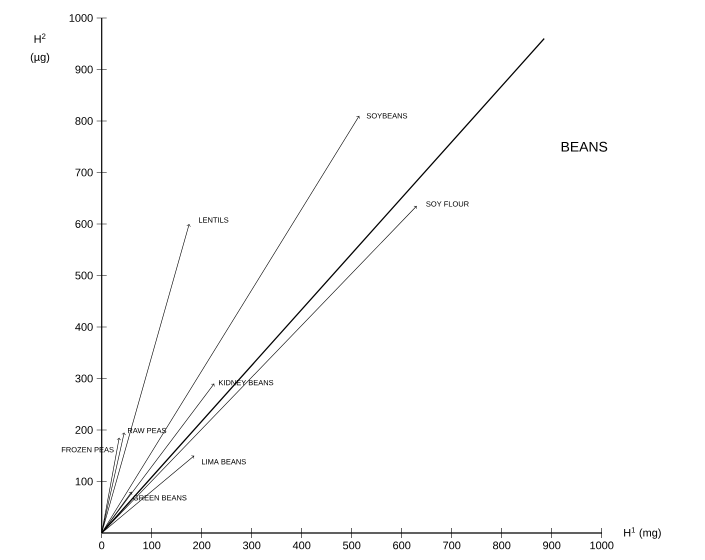 Image resolution: width=705 pixels, height=560 pixels. Describe the element at coordinates (201, 546) in the screenshot. I see `x-tick-label: 200` at that location.